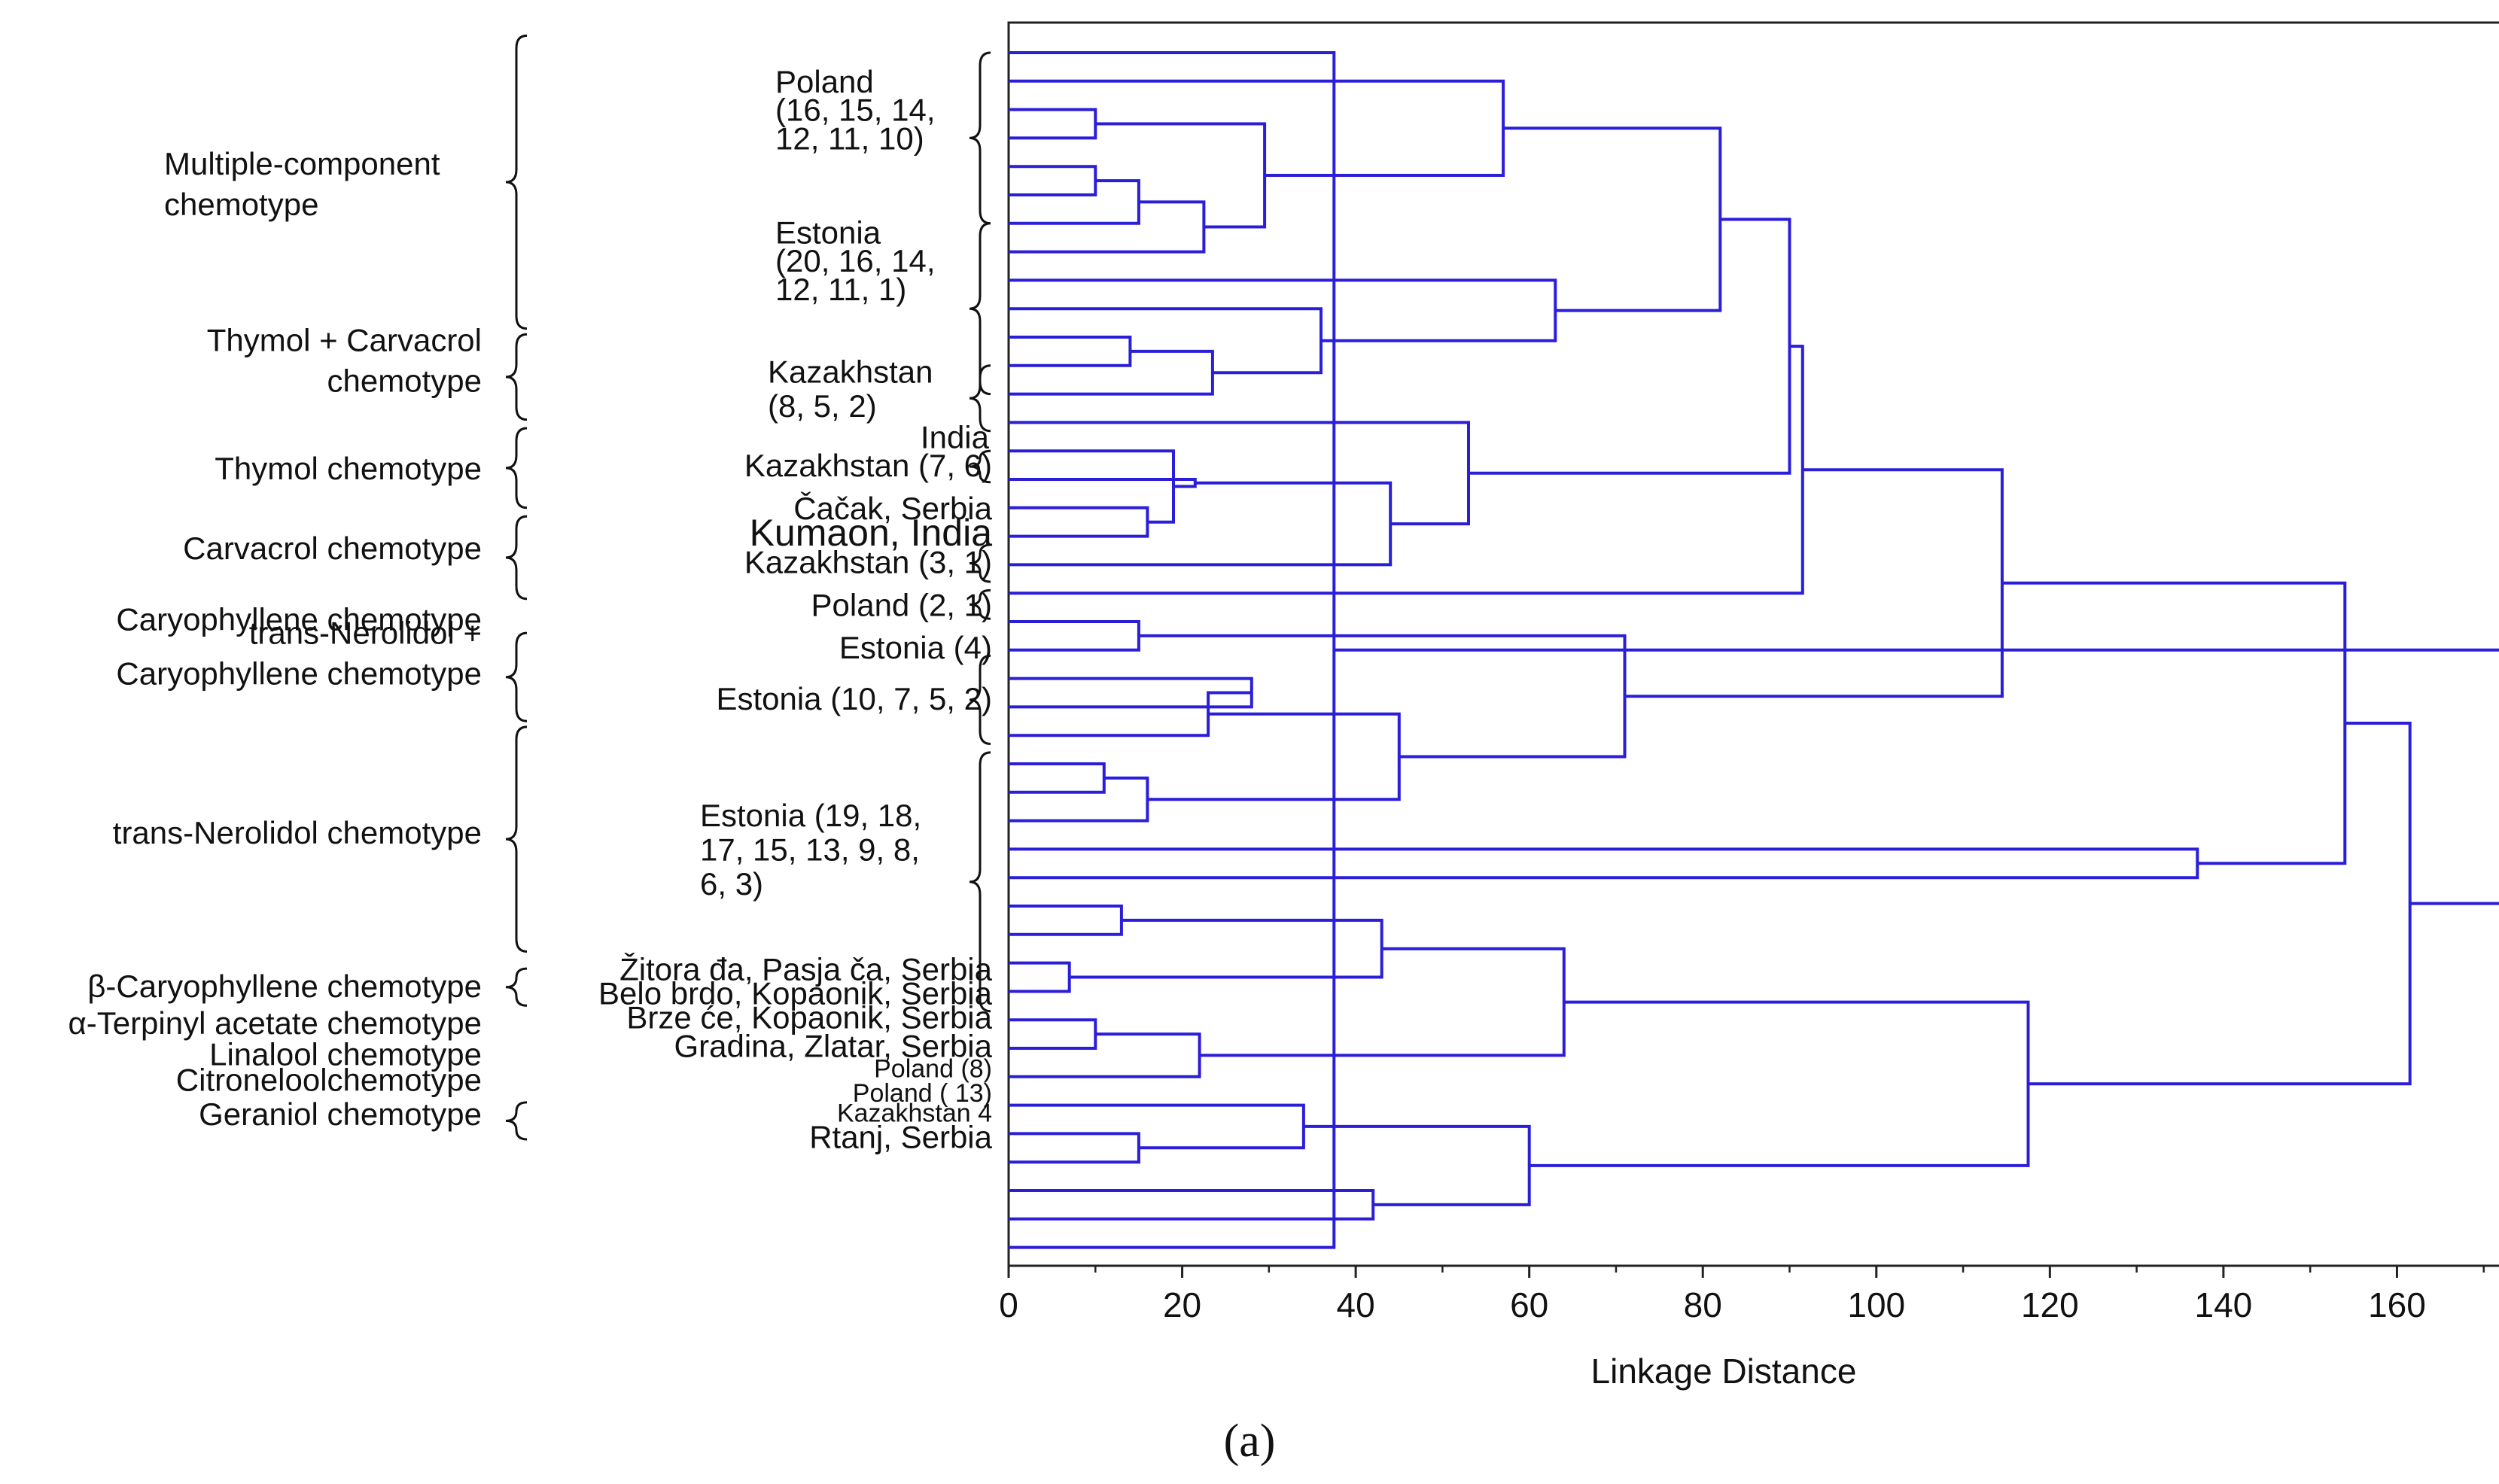  Describe the element at coordinates (871, 533) in the screenshot. I see `sample-label: Kumaon, India` at that location.